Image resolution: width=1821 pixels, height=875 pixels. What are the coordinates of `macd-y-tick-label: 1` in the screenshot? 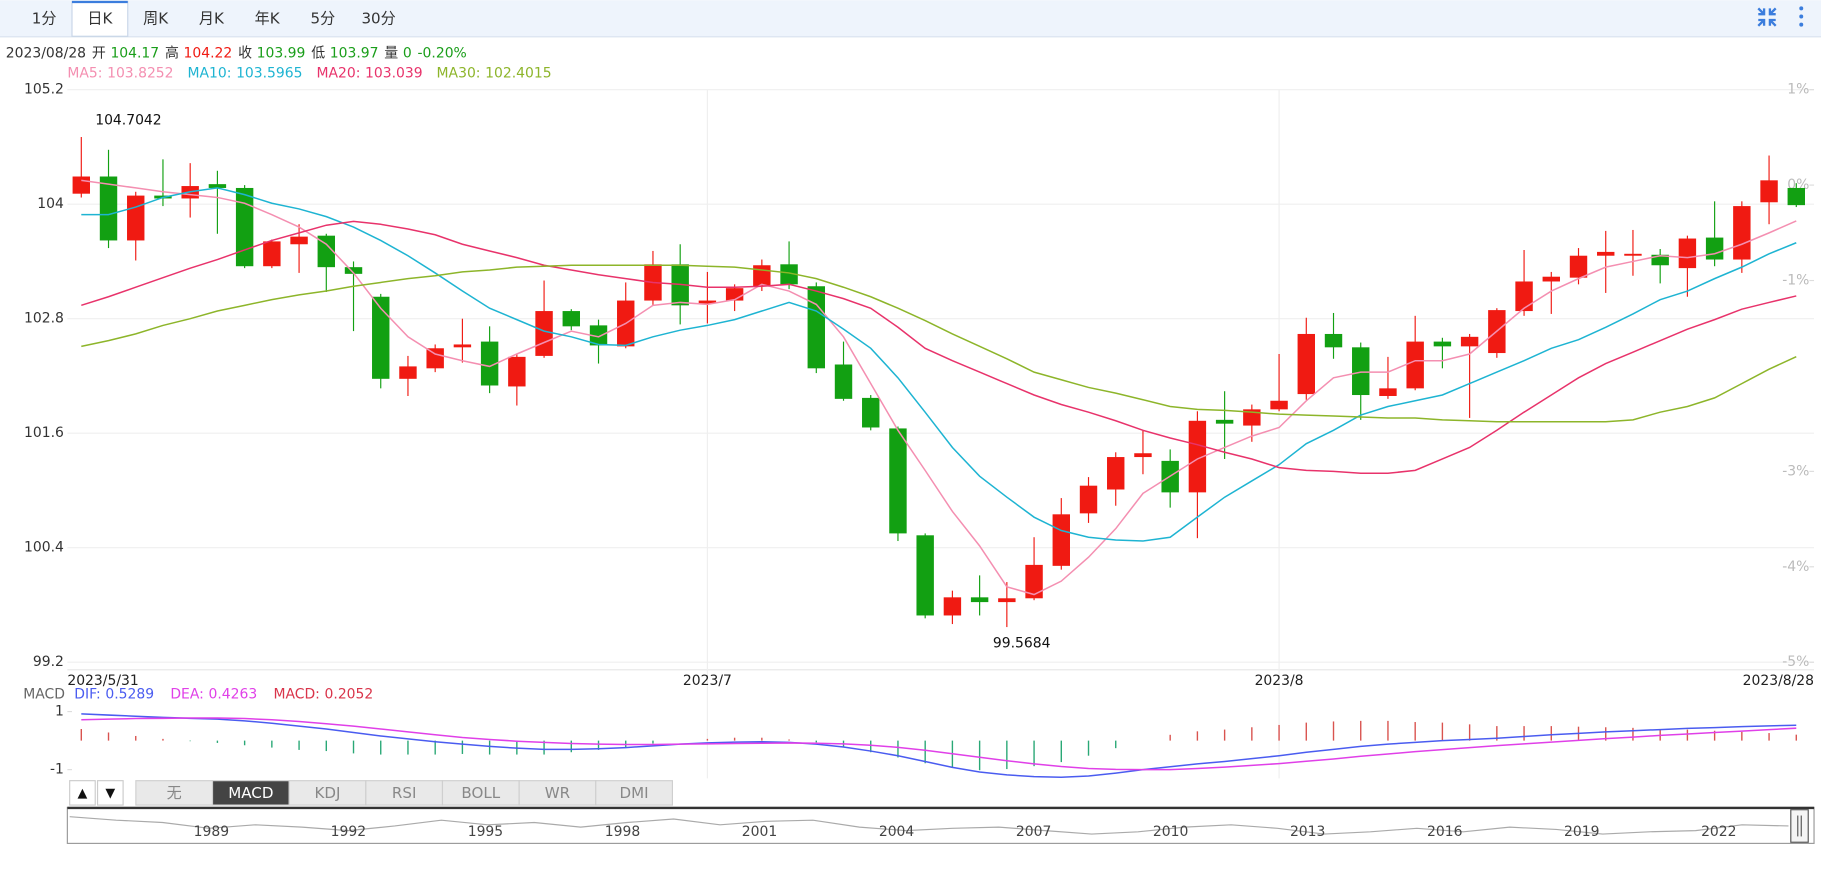 It's located at (59, 712).